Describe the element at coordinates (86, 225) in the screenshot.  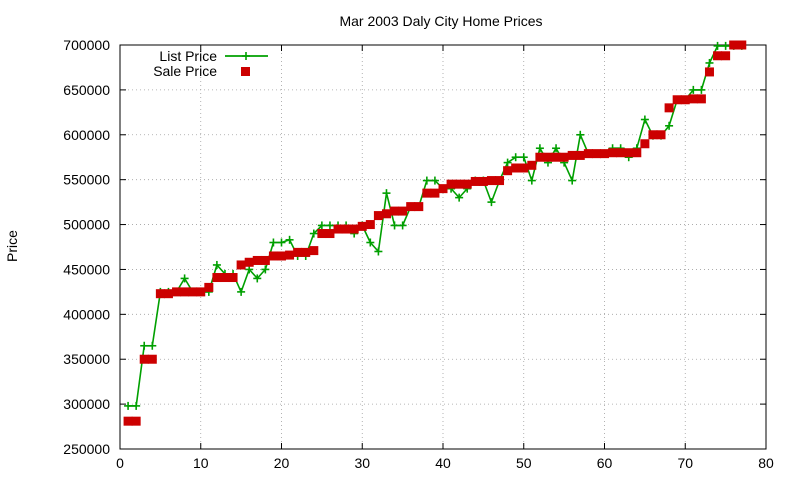
I see `y-tick-label: 500000` at that location.